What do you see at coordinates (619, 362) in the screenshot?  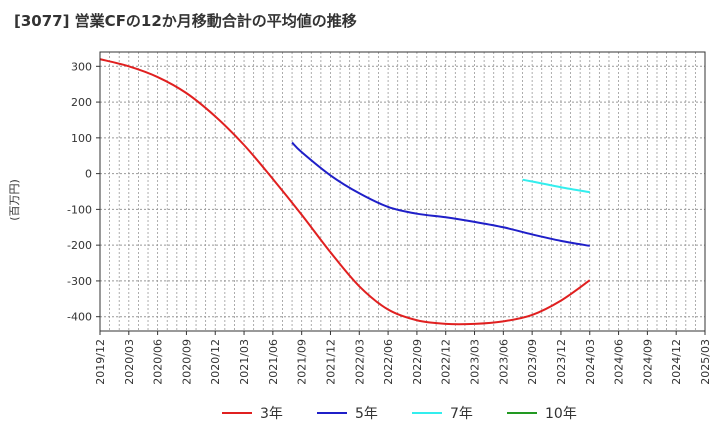 I see `x-tick-label: 2024/06` at bounding box center [619, 362].